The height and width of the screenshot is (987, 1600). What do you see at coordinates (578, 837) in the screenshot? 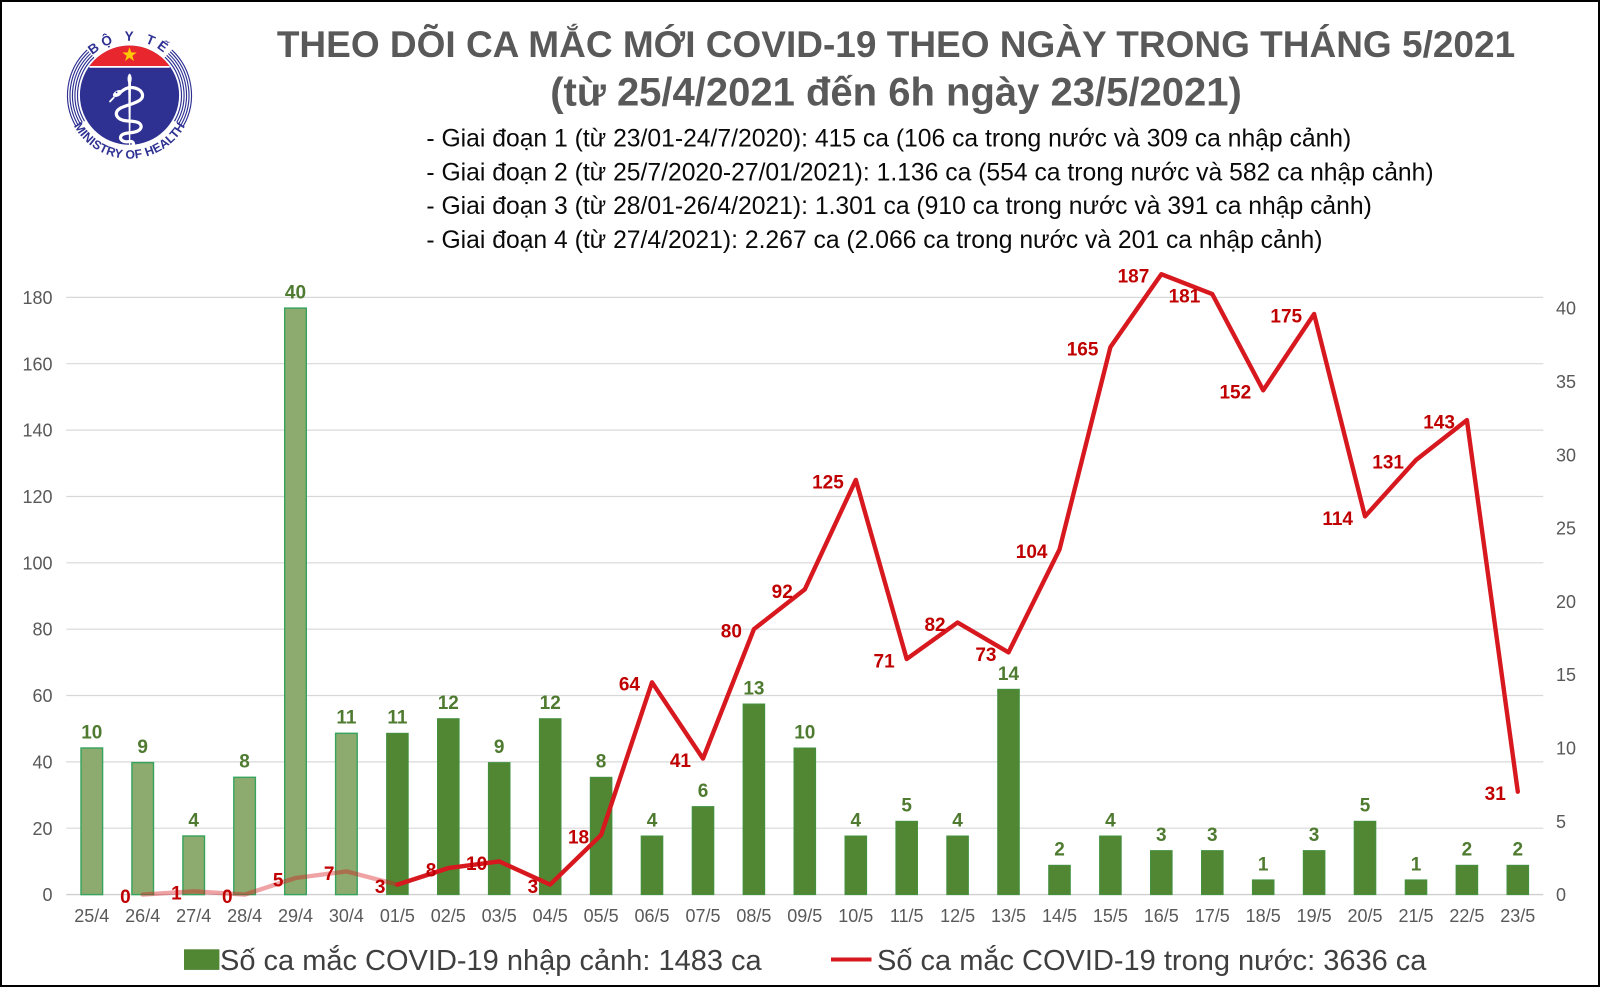
I see `svg-text: 18` at bounding box center [578, 837].